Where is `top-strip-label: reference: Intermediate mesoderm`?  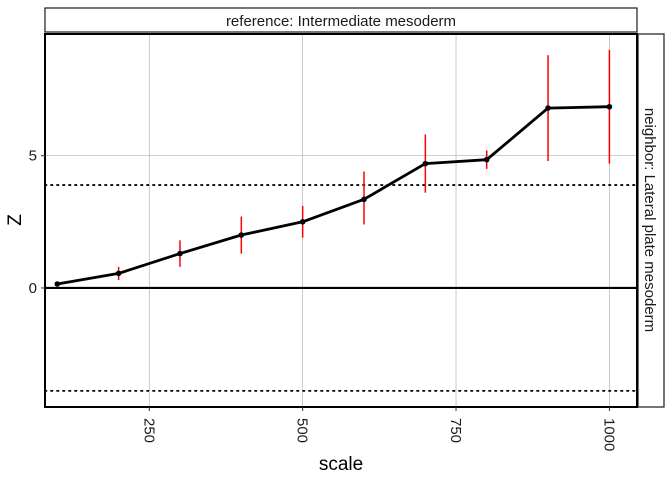
top-strip-label: reference: Intermediate mesoderm is located at coordinates (341, 21).